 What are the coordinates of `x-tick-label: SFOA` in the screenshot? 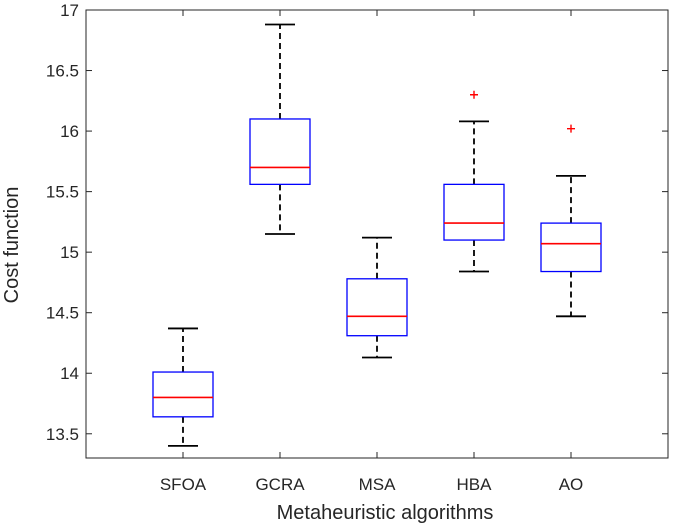 It's located at (183, 484).